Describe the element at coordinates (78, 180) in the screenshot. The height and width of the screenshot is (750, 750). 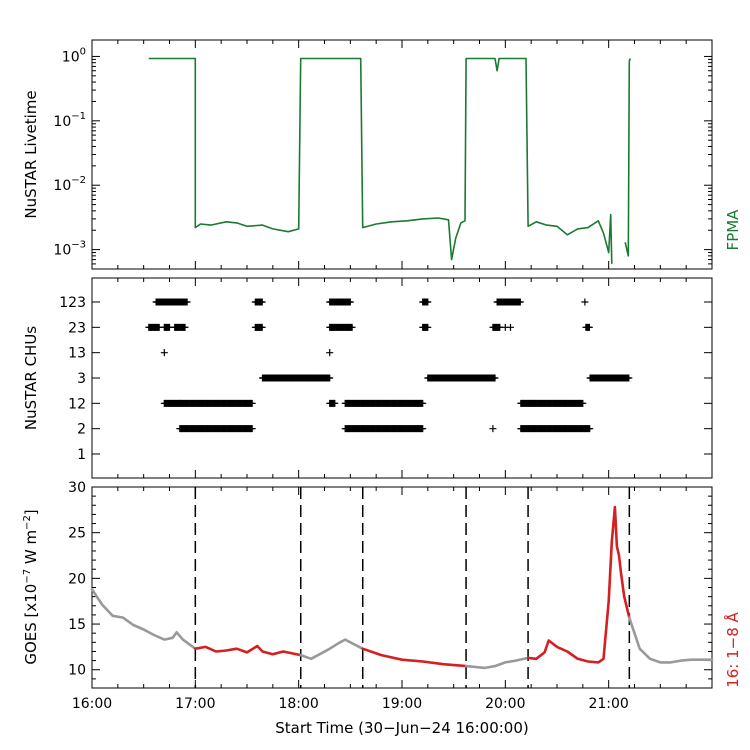
I see `livetime-y-tick-exponent: −2` at that location.